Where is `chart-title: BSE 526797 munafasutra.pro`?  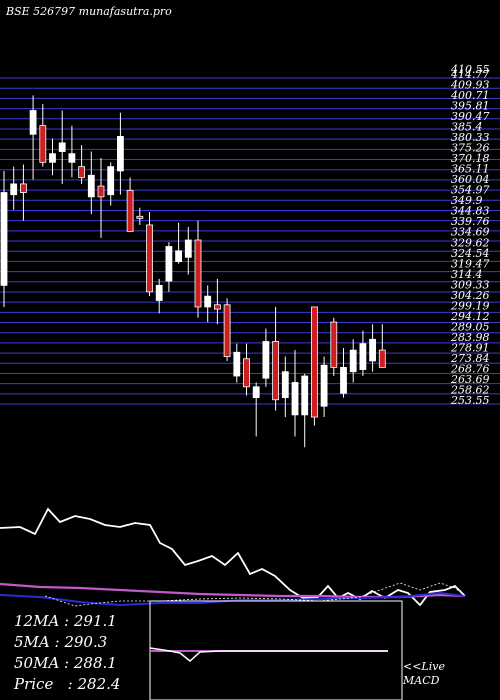 chart-title: BSE 526797 munafasutra.pro is located at coordinates (89, 11).